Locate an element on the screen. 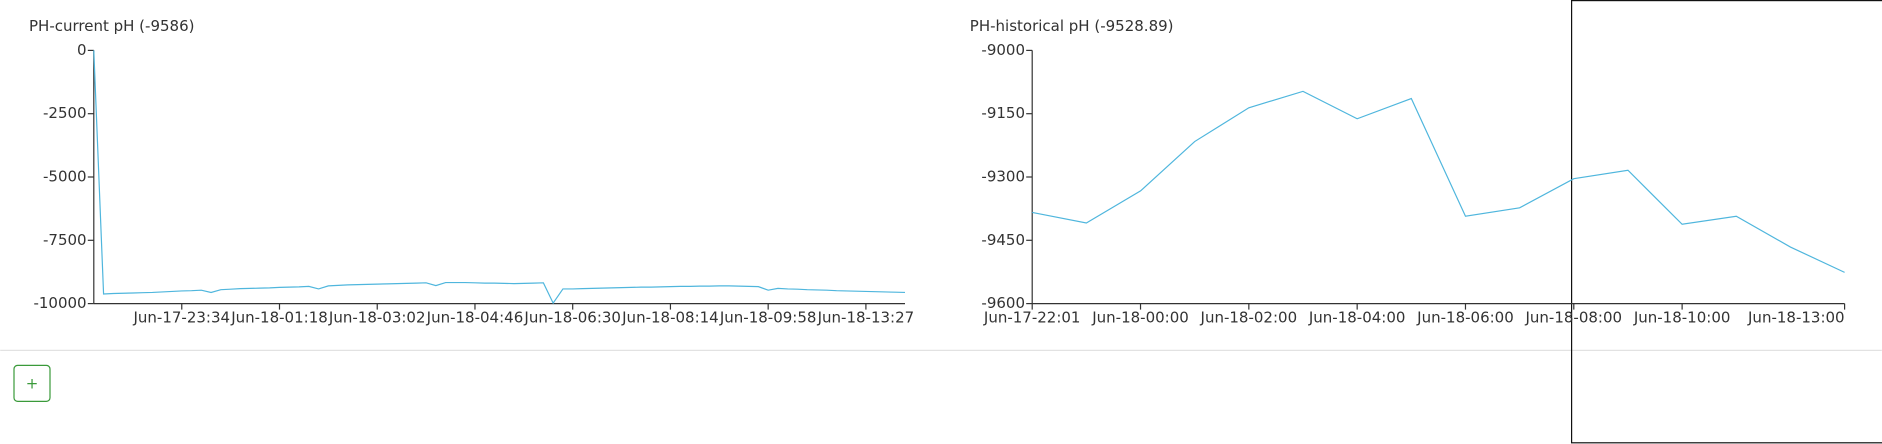 The height and width of the screenshot is (444, 1882). x-tick-label: Jun-18-03:02 is located at coordinates (377, 317).